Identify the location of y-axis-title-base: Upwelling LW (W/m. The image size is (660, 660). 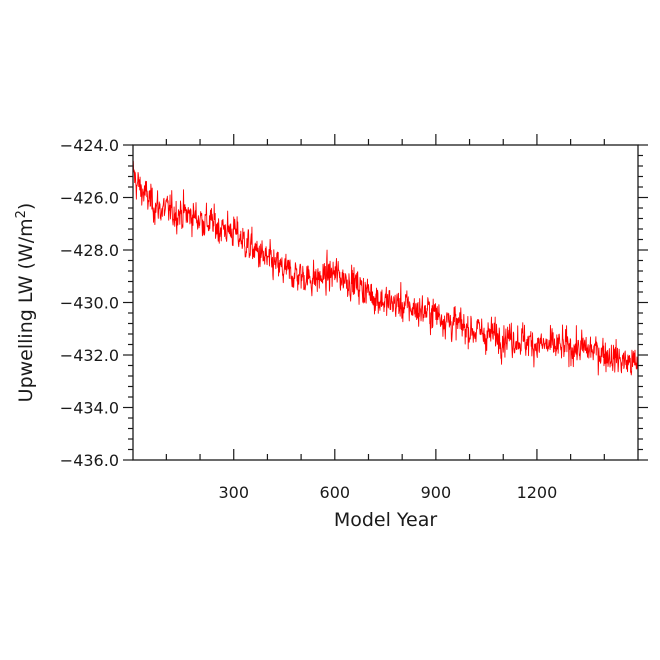
(26, 310).